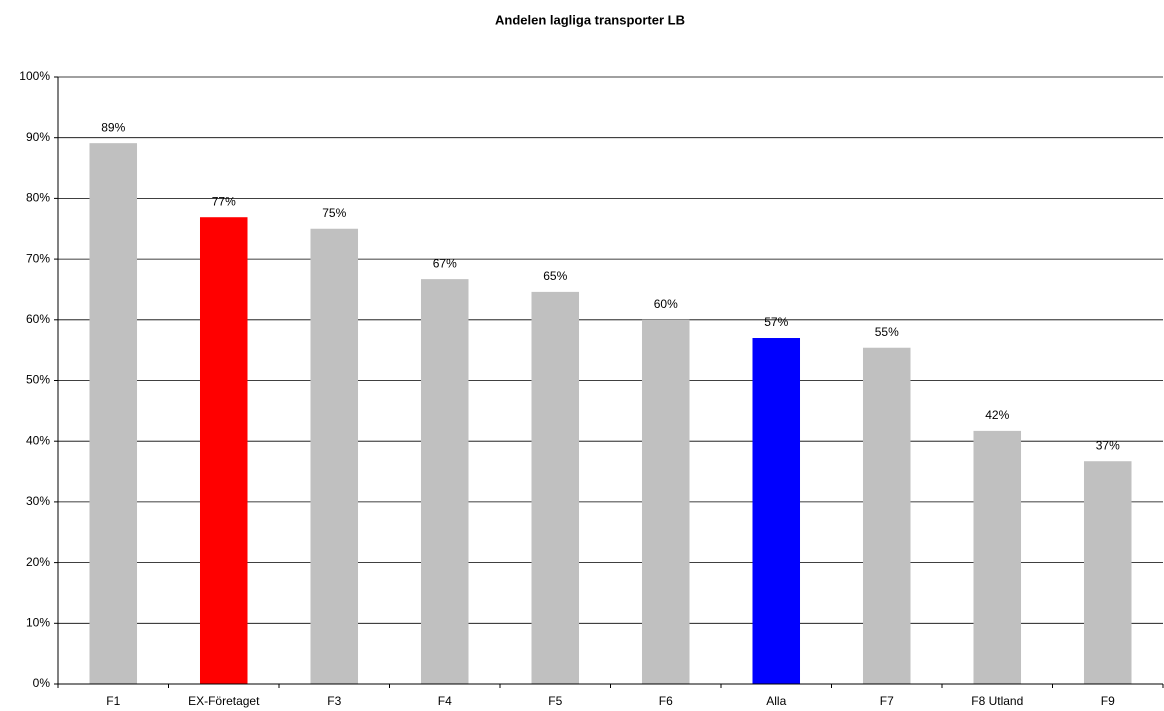 The height and width of the screenshot is (711, 1164). I want to click on value-label: 77%, so click(224, 201).